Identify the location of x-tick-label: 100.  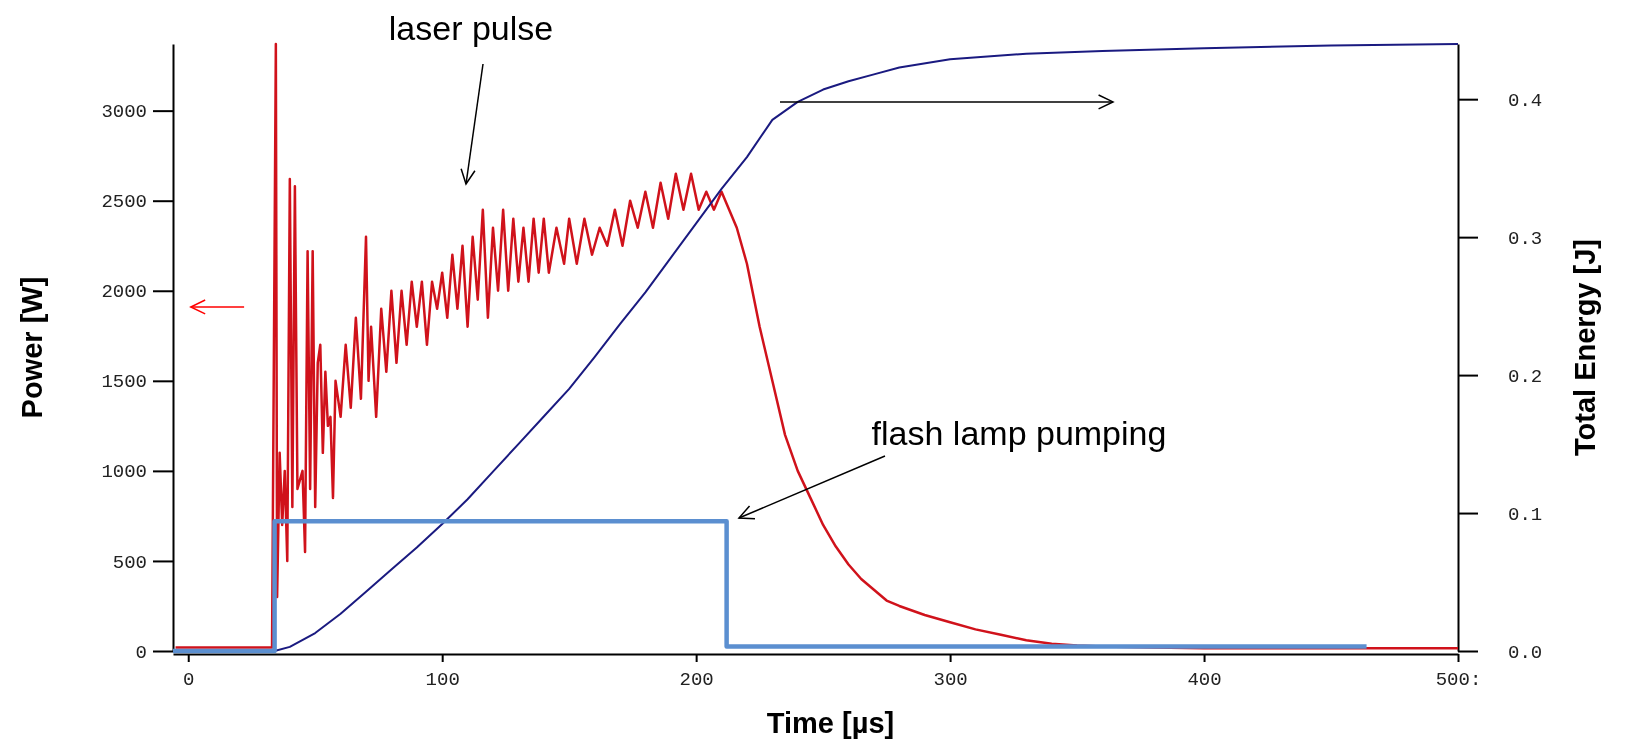
(442, 680).